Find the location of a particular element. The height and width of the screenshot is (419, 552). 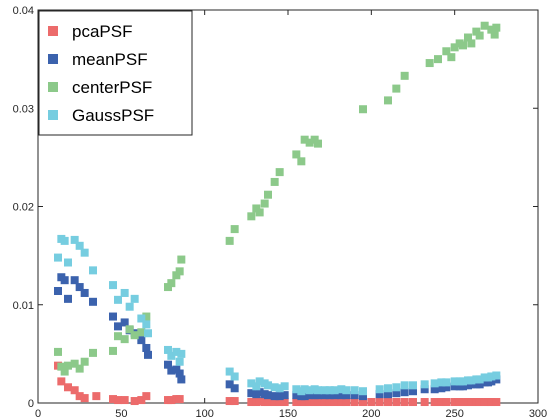

x-tick-label: 300 is located at coordinates (538, 413).